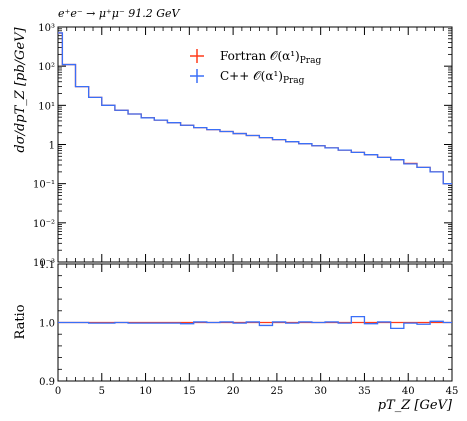 This screenshot has height=421, width=467. I want to click on ratio-y-axis-title: Ratio, so click(20, 321).